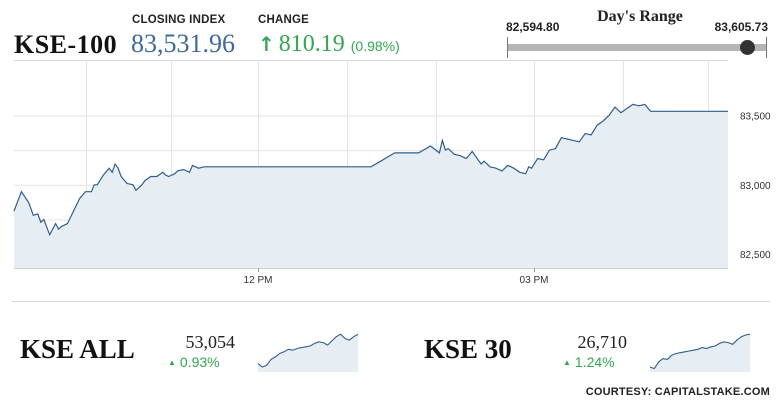 This screenshot has height=408, width=780. What do you see at coordinates (375, 46) in the screenshot?
I see `change-percent: (0.98%)` at bounding box center [375, 46].